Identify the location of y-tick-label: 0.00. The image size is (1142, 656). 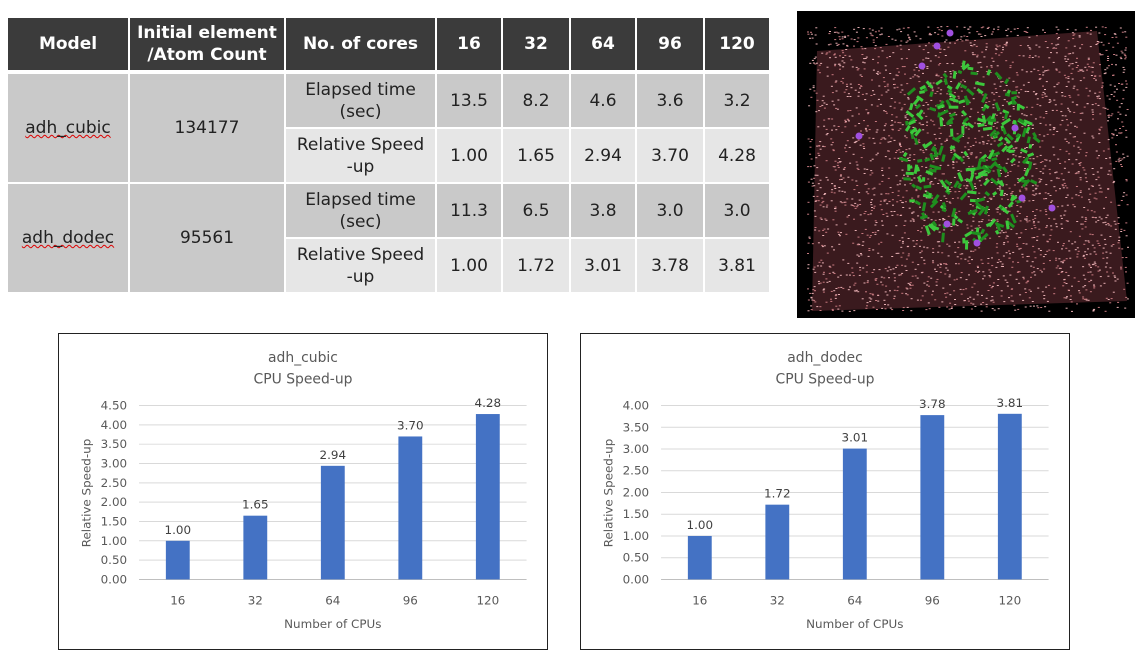
(636, 579).